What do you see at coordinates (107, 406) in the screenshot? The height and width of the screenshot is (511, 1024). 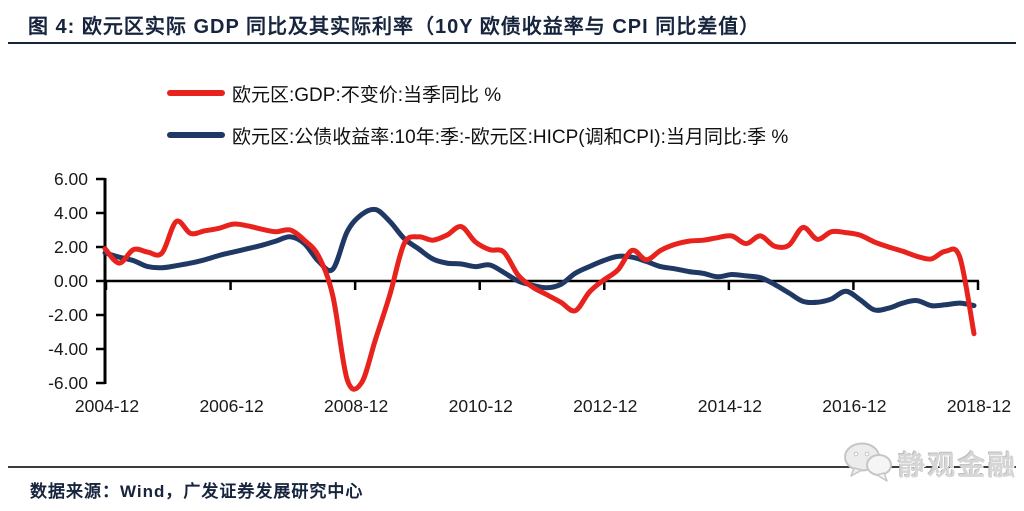 I see `x-tick-label: 2004-12` at bounding box center [107, 406].